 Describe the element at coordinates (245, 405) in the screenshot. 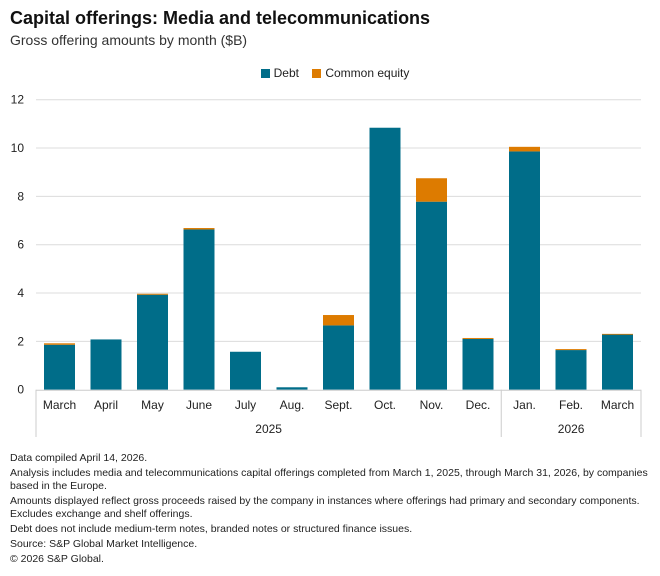

I see `x-tick-label: July` at that location.